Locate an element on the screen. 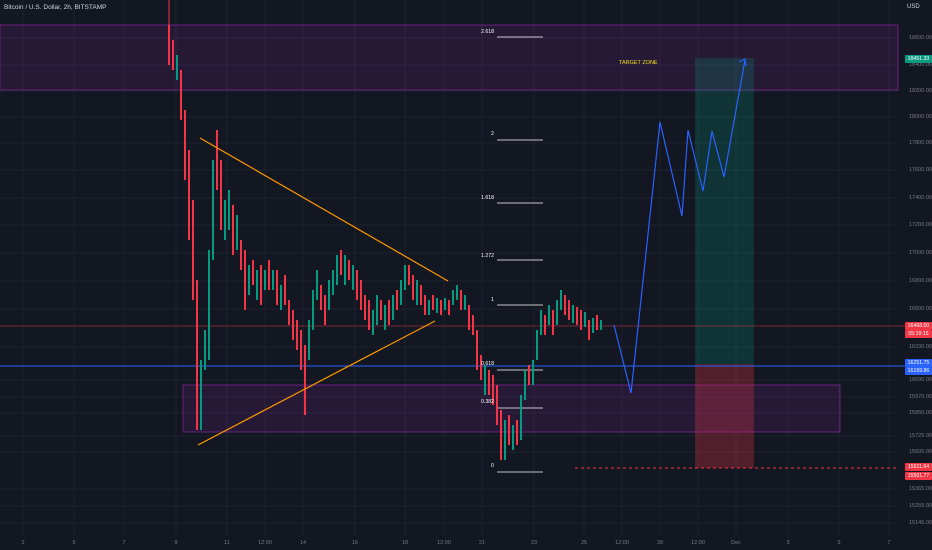  time-tick: 25 is located at coordinates (584, 543).